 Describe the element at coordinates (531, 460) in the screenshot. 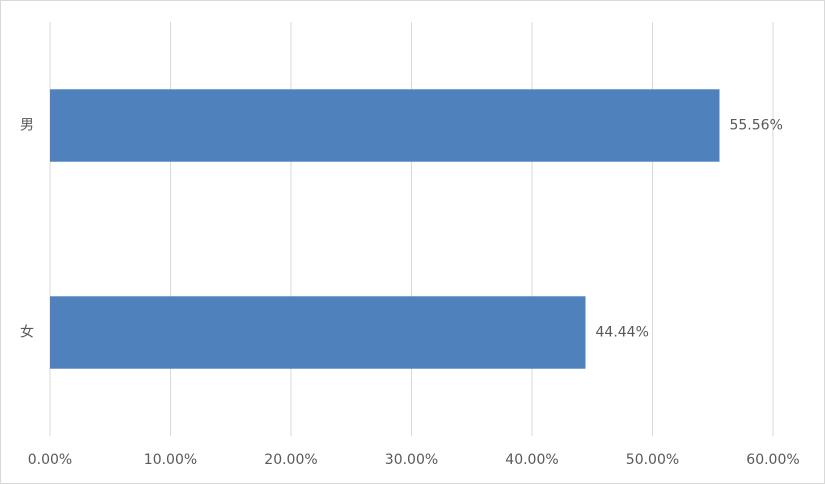

I see `x-tick-label: 40.00%` at that location.